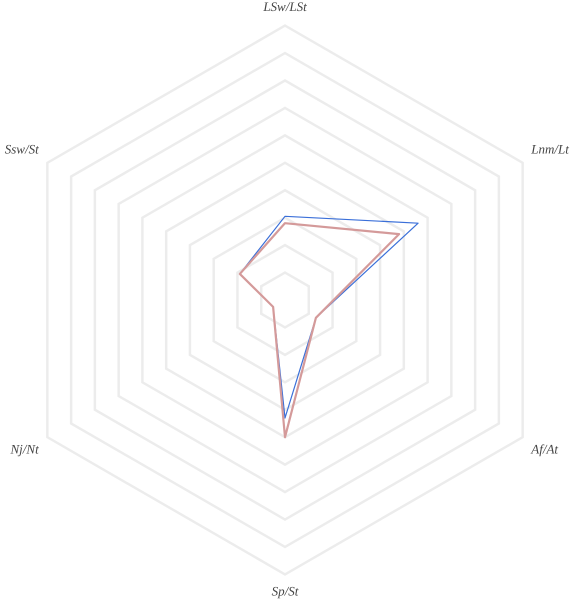 The width and height of the screenshot is (575, 601). I want to click on spoke-label: Lnm/Lt, so click(550, 148).